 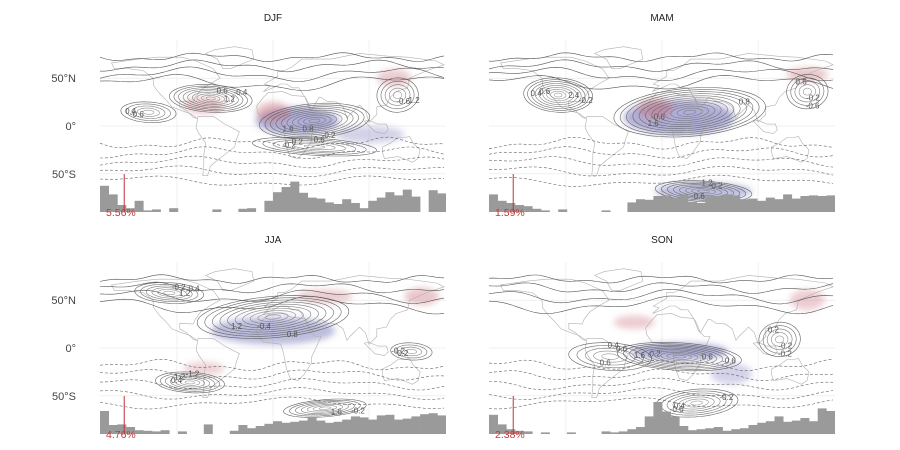 I want to click on contour-label: -0.6, so click(x=137, y=114).